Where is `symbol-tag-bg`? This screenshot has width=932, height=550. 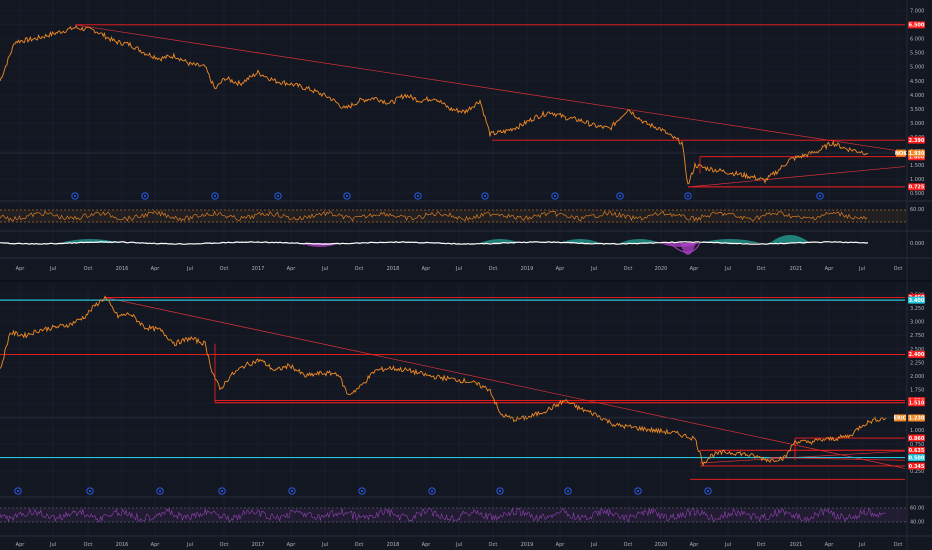 symbol-tag-bg is located at coordinates (901, 153).